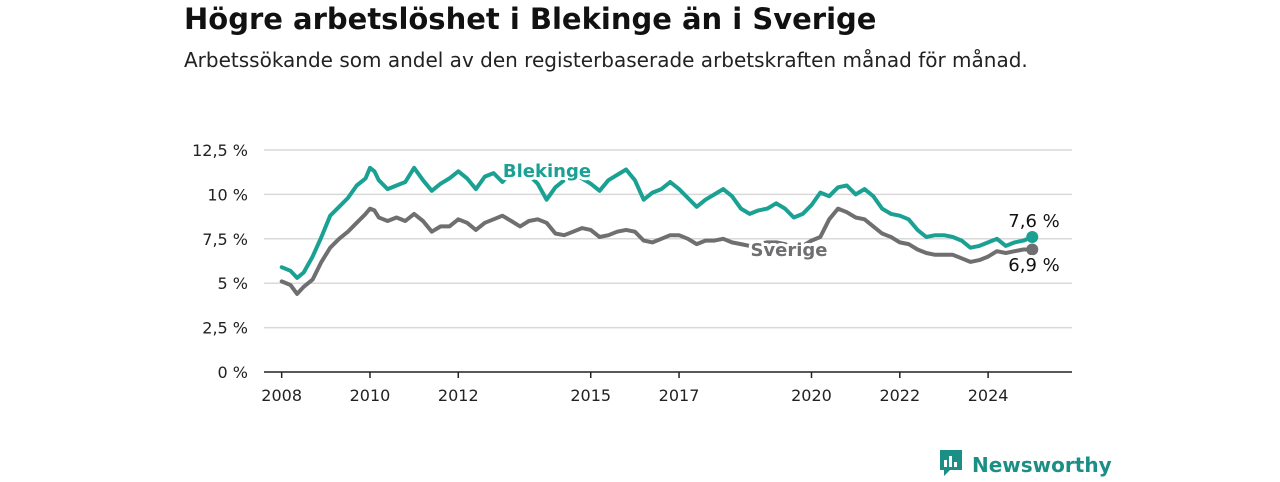 This screenshot has width=1280, height=482. I want to click on x-tick-label: 2008, so click(281, 395).